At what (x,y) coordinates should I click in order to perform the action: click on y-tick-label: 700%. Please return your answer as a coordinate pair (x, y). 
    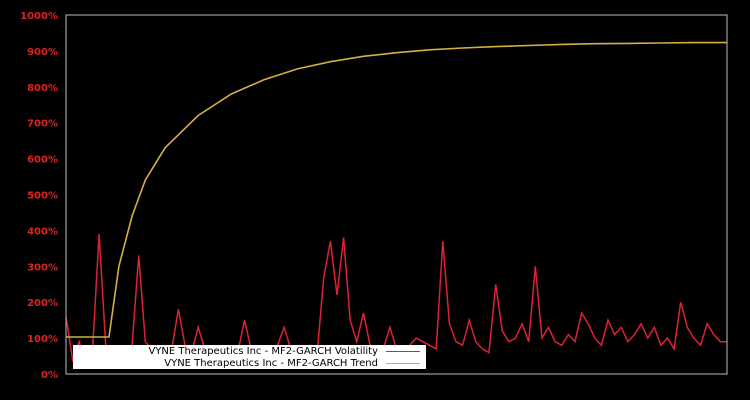
    Looking at the image, I should click on (42, 124).